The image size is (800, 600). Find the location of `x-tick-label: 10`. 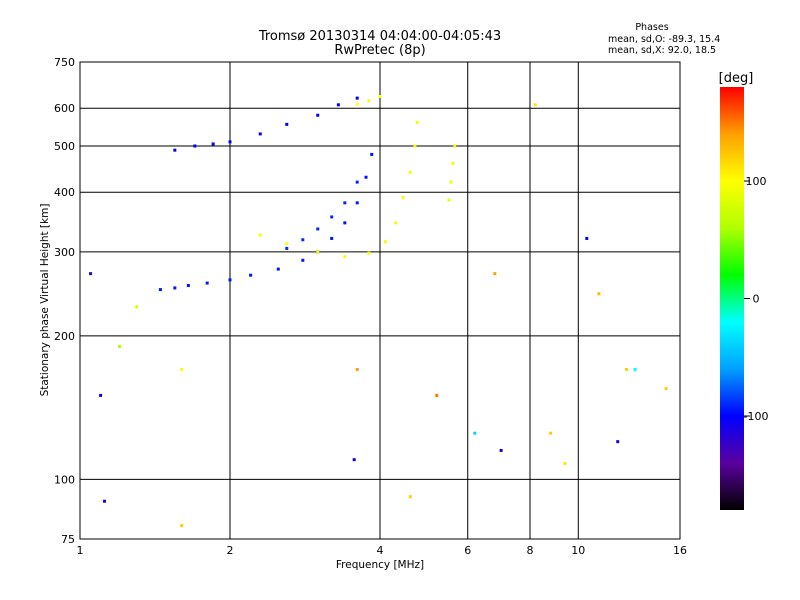

x-tick-label: 10 is located at coordinates (578, 550).